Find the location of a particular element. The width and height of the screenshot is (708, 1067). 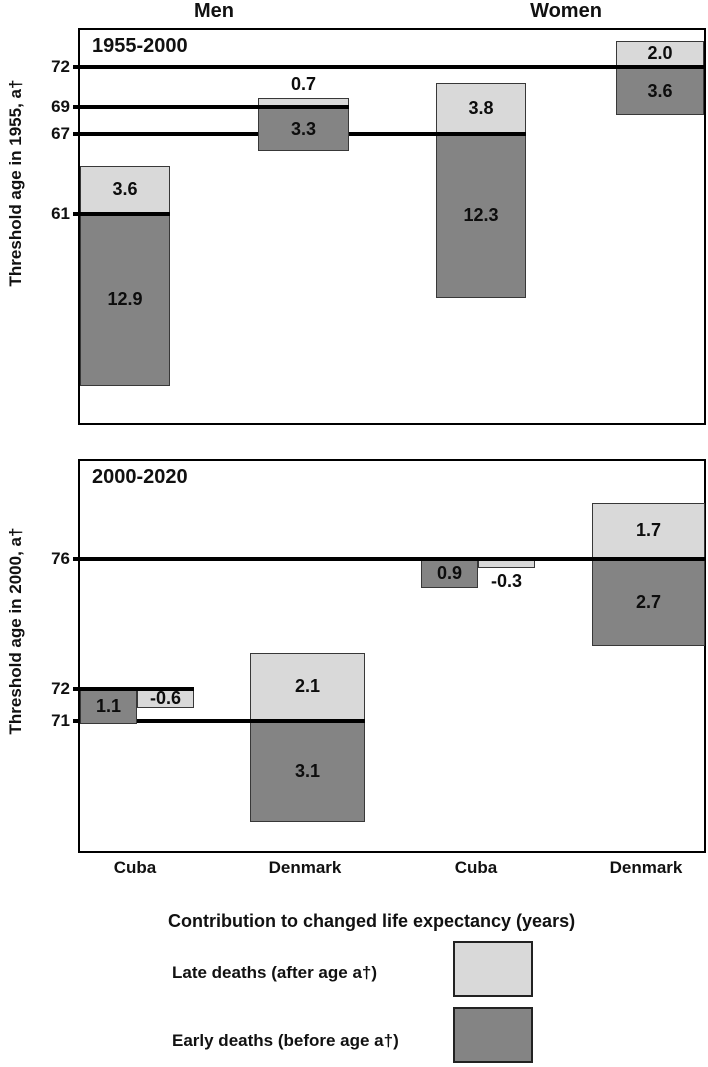

value-label-late-cuba-men: -0.6 is located at coordinates (165, 697).